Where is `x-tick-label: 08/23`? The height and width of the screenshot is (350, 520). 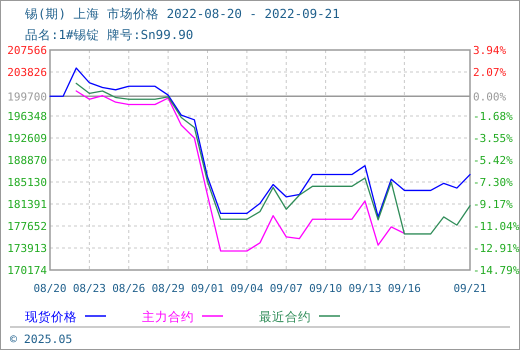
x-tick-label: 08/23 is located at coordinates (89, 288).